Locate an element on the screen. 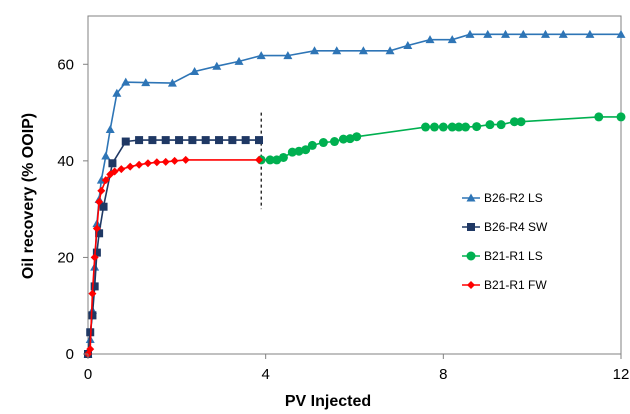  legend-label: B26-R2 LS is located at coordinates (513, 198).